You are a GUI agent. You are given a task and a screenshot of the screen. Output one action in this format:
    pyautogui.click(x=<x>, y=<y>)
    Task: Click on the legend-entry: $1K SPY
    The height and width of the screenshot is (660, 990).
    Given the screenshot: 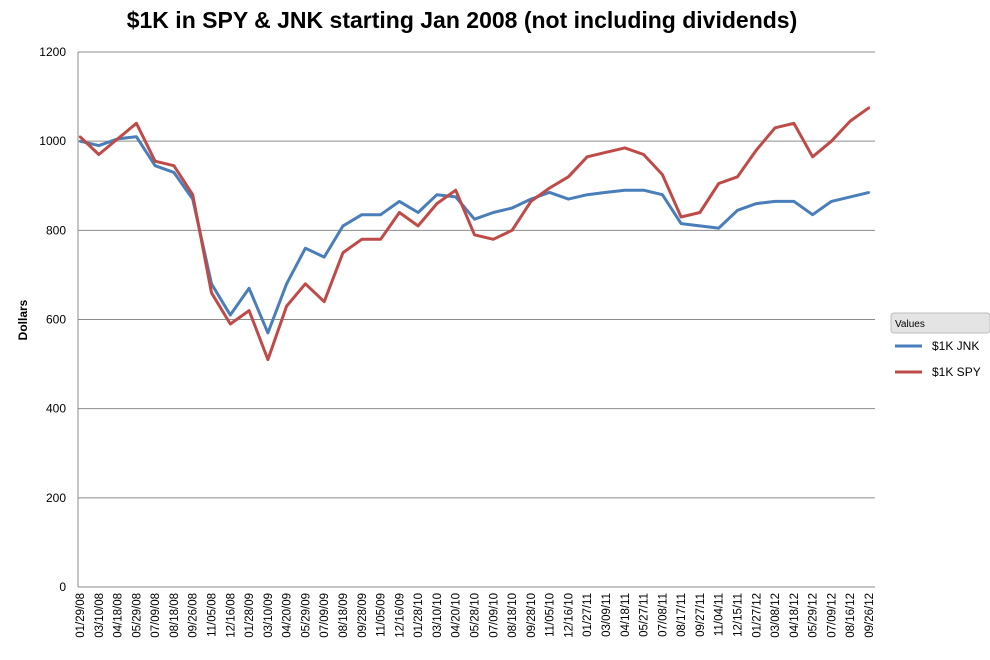 What is the action you would take?
    pyautogui.click(x=956, y=372)
    